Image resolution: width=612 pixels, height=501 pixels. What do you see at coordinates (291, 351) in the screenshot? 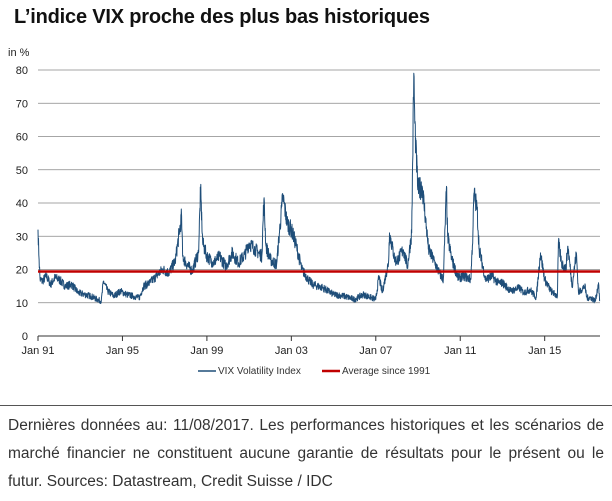
I see `x-tick-label: Jan 03` at bounding box center [291, 351].